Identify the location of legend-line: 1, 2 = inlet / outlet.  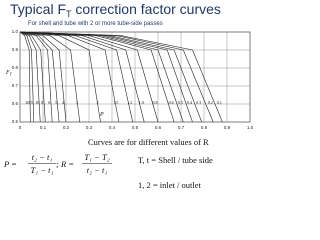
(170, 185).